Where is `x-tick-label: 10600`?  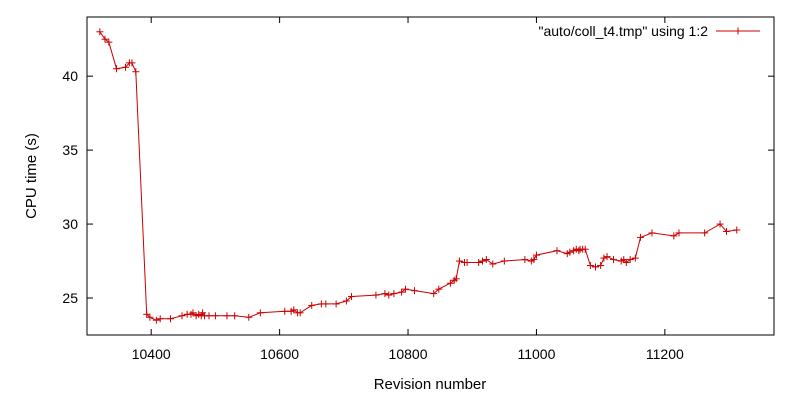
x-tick-label: 10600 is located at coordinates (279, 354).